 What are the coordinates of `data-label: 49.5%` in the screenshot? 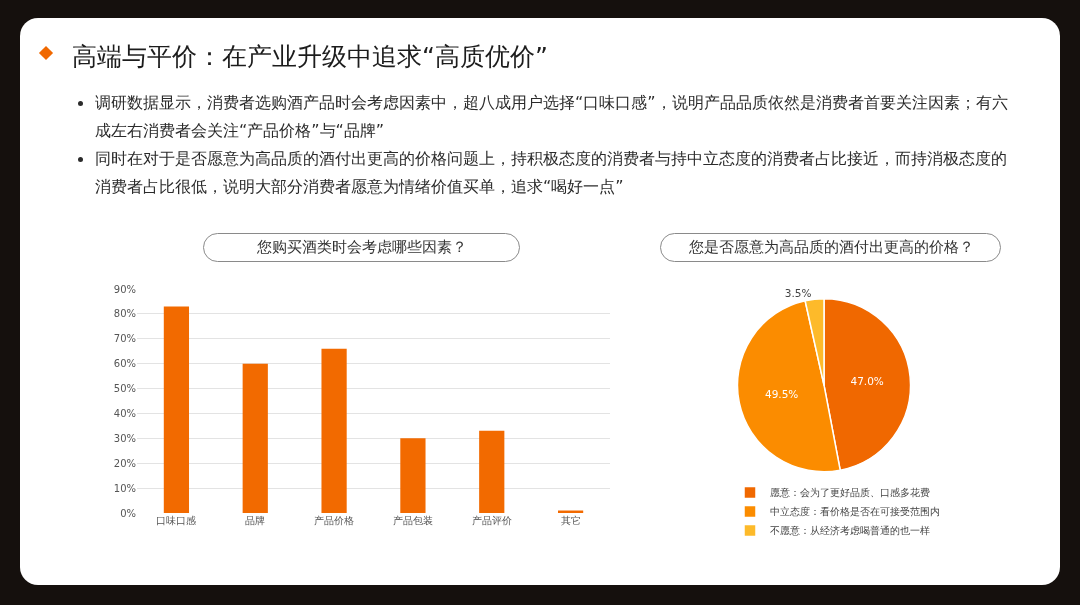 It's located at (781, 393).